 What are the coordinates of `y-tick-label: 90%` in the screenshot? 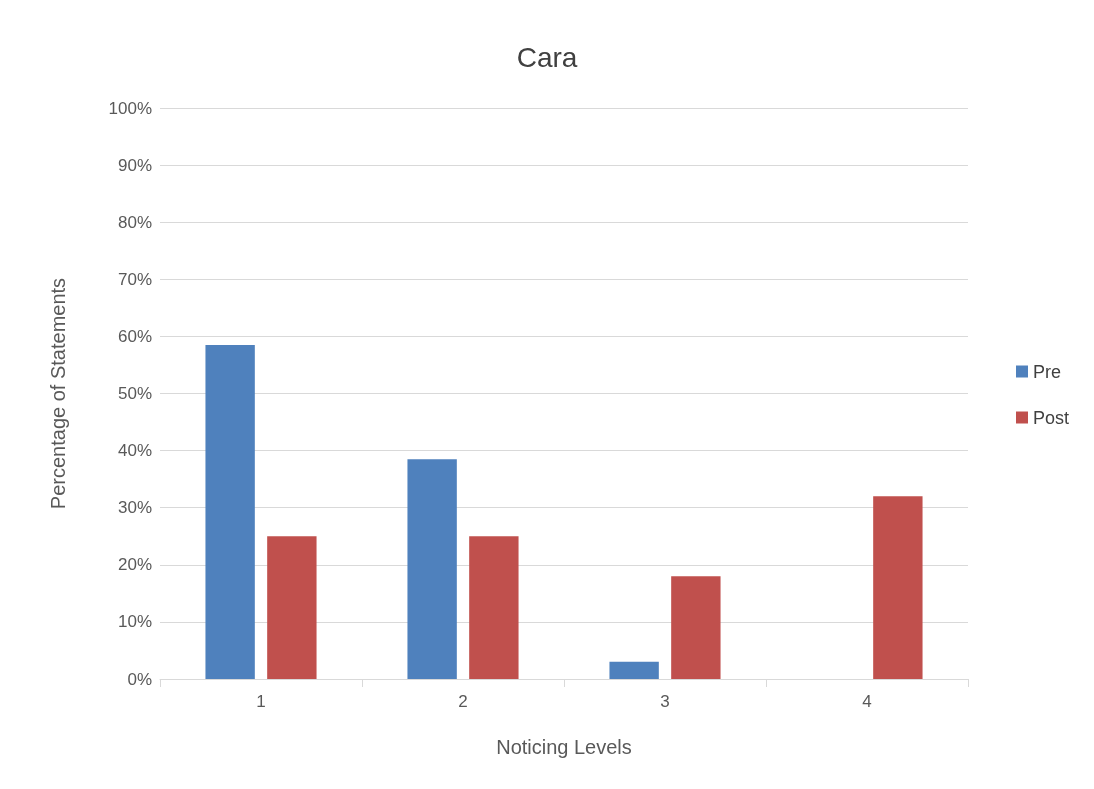 It's located at (134, 165).